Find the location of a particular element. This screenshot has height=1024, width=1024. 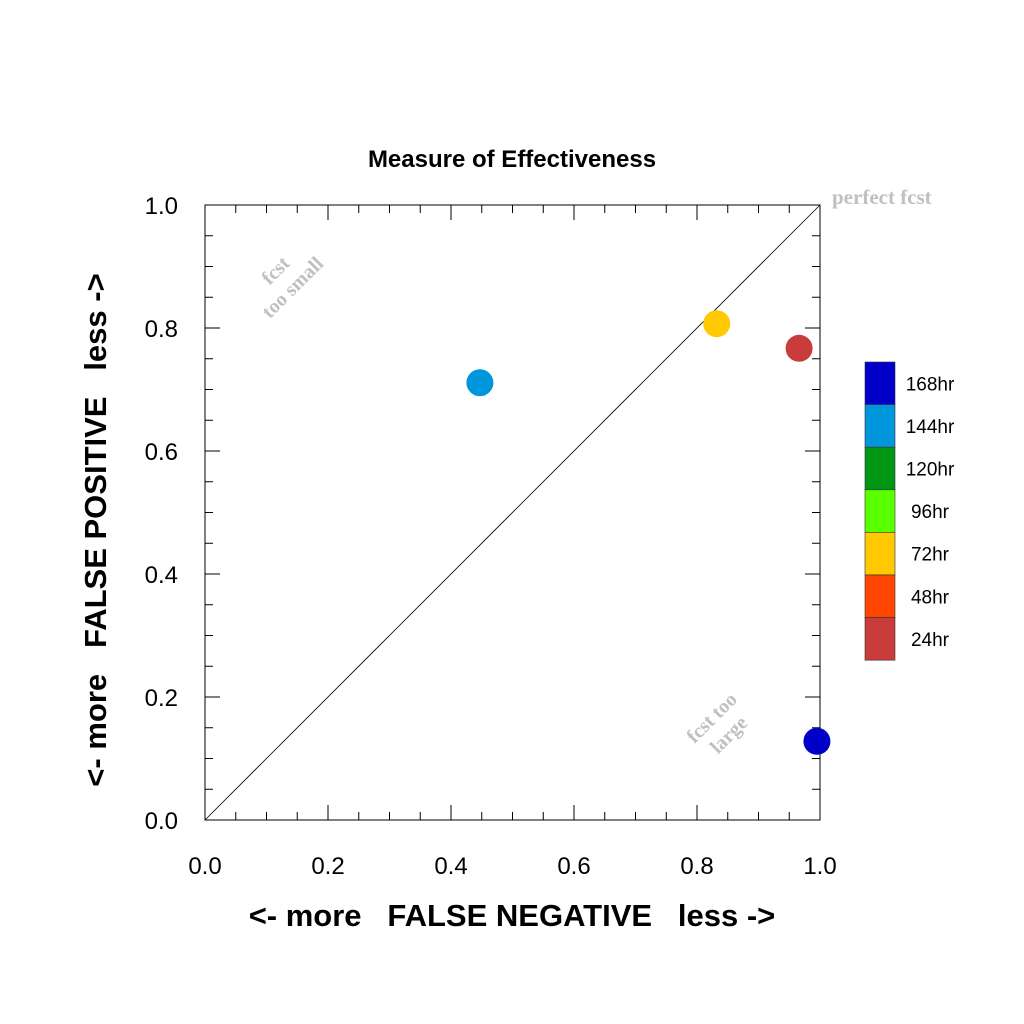

y-axis-title: <- more FALSE POSITIVE less -> is located at coordinates (95, 529).